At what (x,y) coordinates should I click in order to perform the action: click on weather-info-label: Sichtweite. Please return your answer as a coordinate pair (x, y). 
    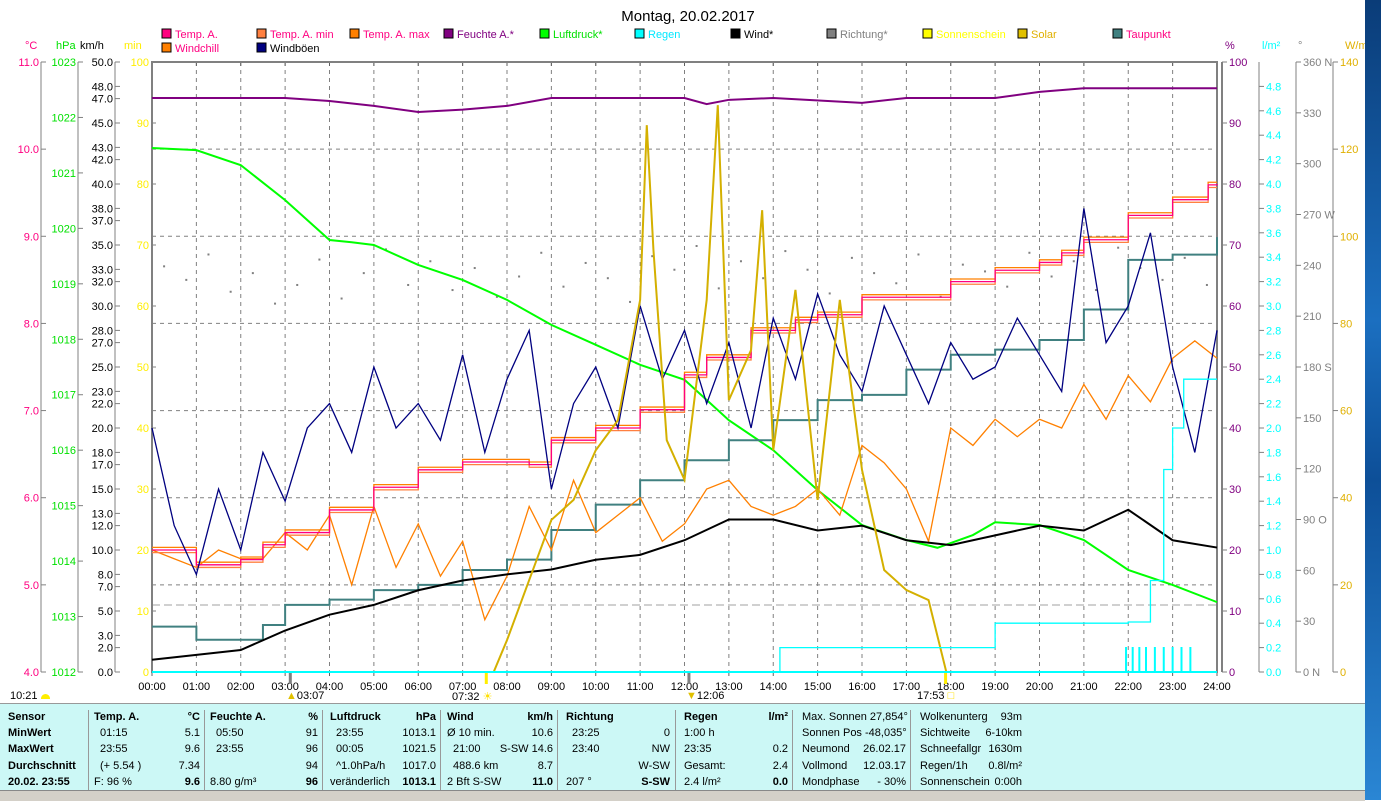
    Looking at the image, I should click on (945, 733).